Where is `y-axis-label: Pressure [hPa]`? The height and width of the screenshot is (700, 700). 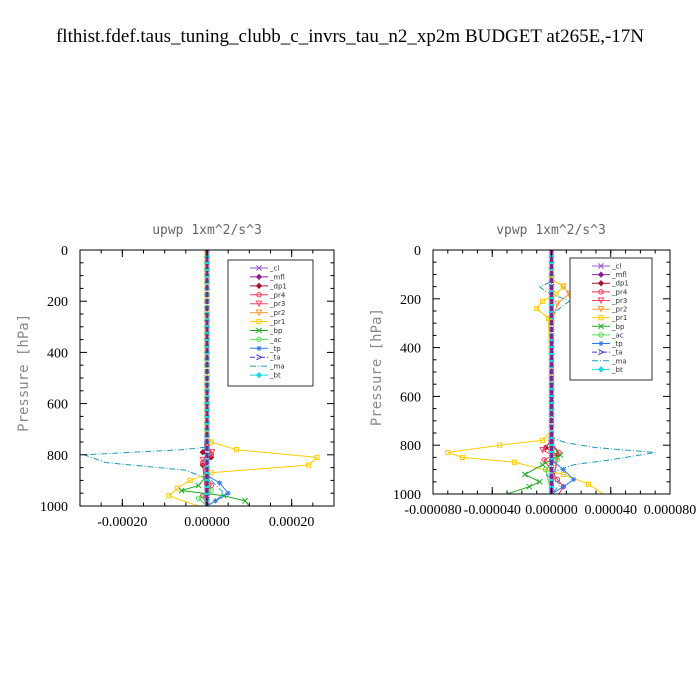
y-axis-label: Pressure [hPa] is located at coordinates (24, 373).